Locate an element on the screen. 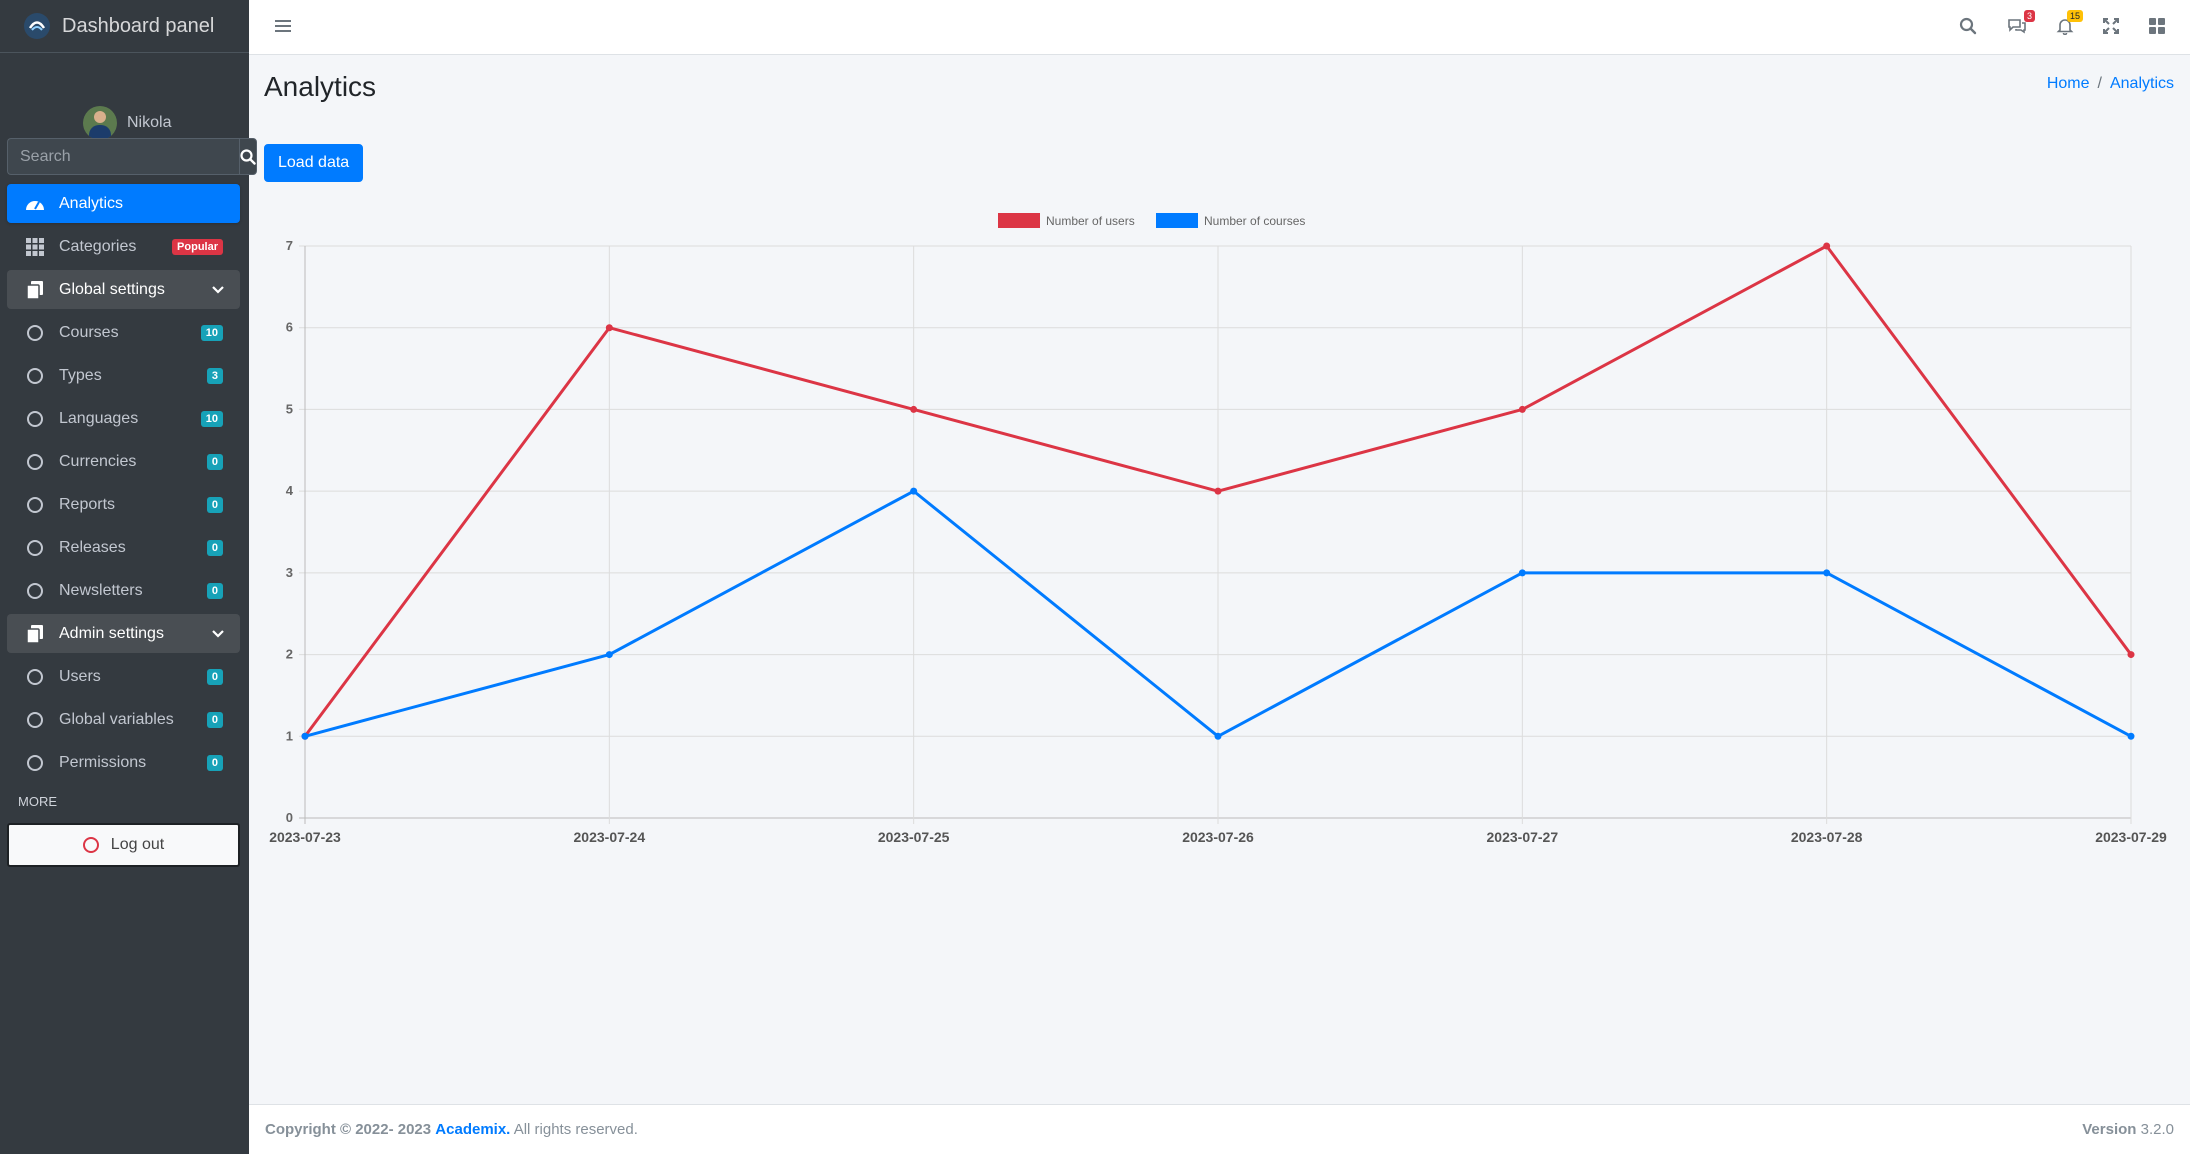  gauge-icon is located at coordinates (35, 204).